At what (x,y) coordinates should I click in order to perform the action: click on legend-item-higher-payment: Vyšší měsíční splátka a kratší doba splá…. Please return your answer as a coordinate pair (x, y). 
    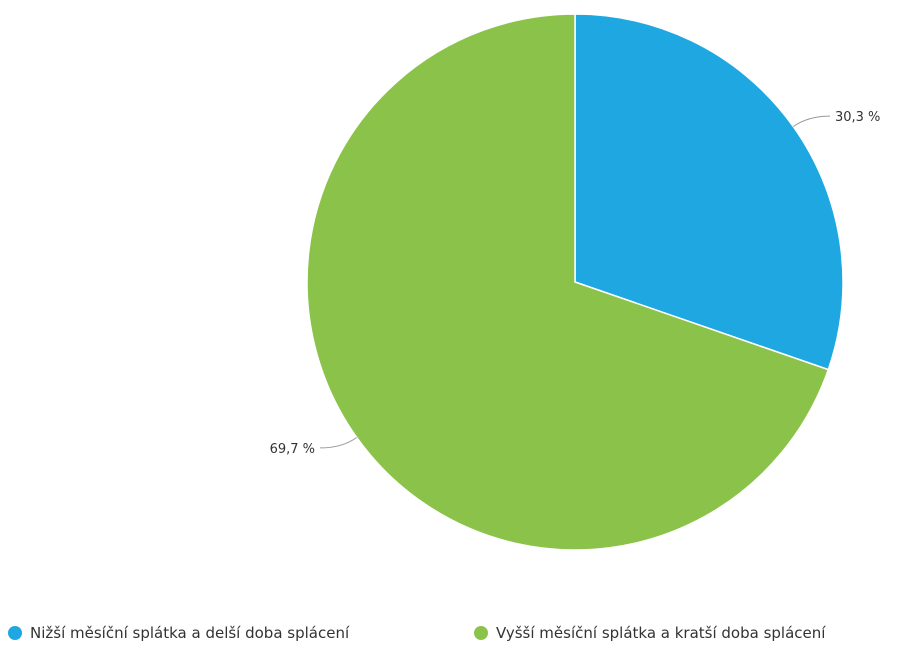
    Looking at the image, I should click on (649, 633).